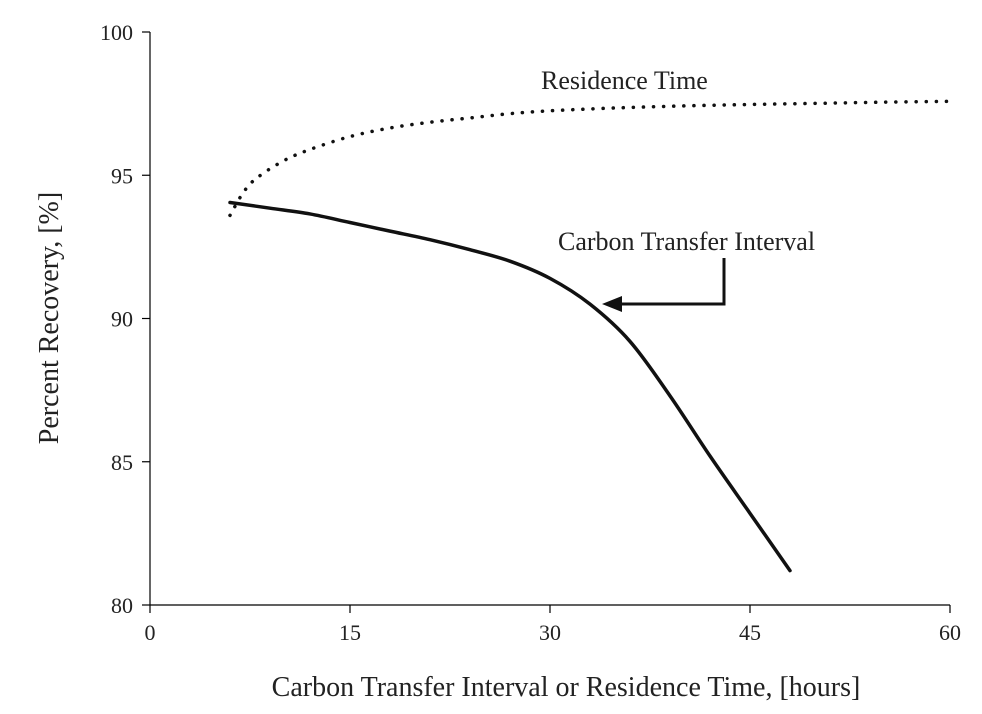 This screenshot has height=714, width=982. Describe the element at coordinates (686, 241) in the screenshot. I see `annotation-carbon-transfer-interval: Carbon Transfer Interval` at that location.